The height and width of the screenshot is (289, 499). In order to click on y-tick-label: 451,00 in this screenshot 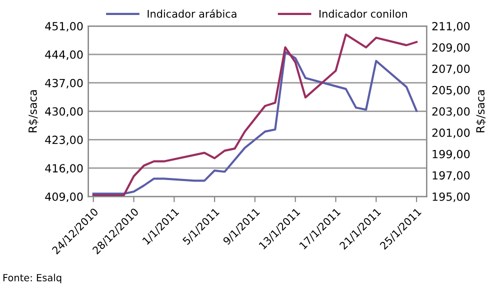, I will do `click(64, 27)`.